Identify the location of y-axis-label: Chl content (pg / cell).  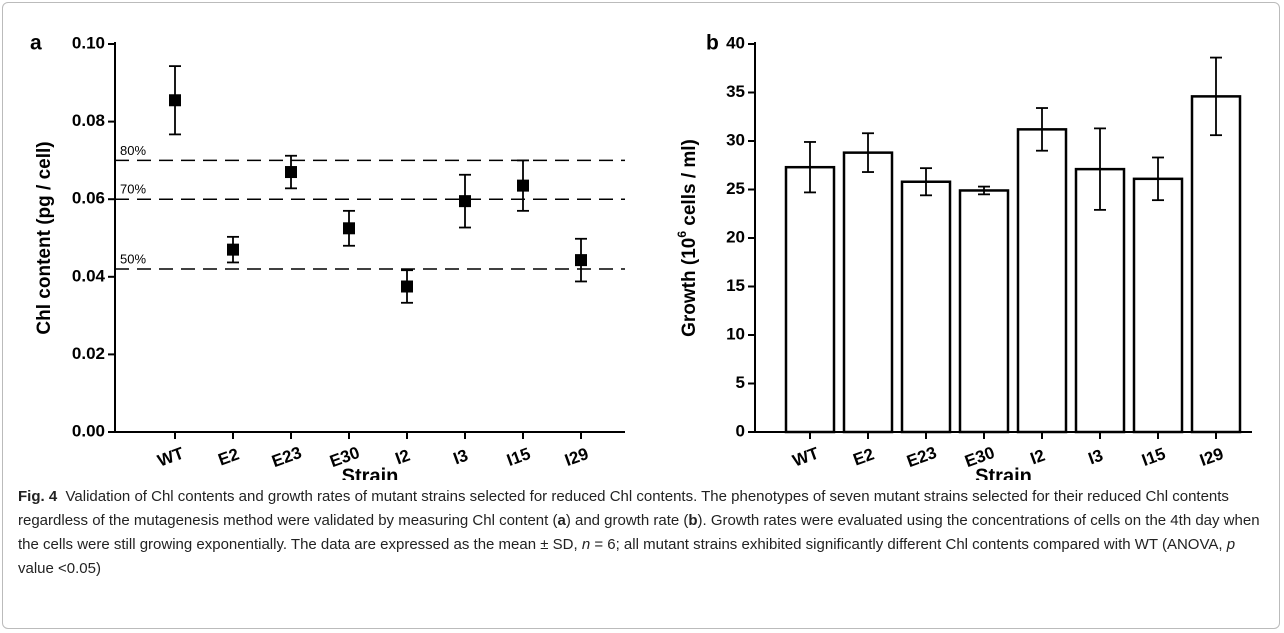
(44, 237).